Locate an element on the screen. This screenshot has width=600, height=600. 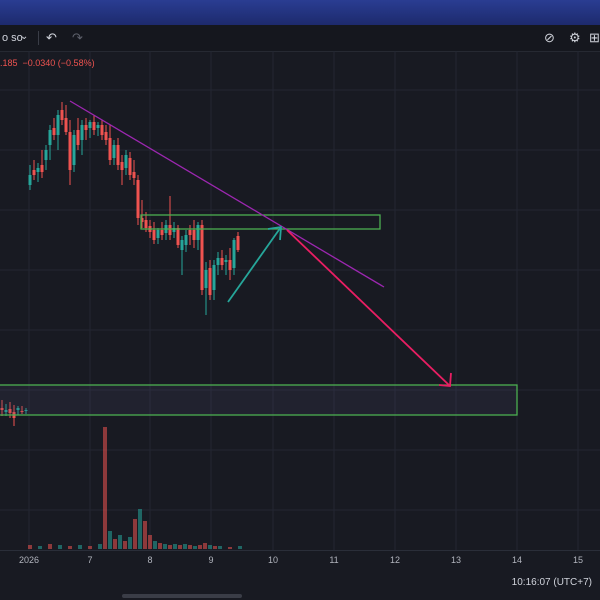
time-tick: 12 is located at coordinates (395, 560).